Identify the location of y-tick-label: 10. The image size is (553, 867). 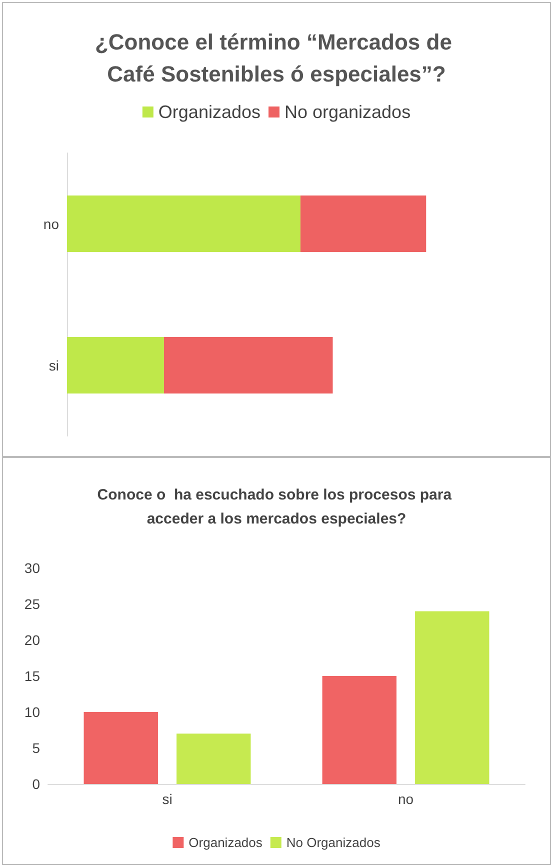
(32, 712).